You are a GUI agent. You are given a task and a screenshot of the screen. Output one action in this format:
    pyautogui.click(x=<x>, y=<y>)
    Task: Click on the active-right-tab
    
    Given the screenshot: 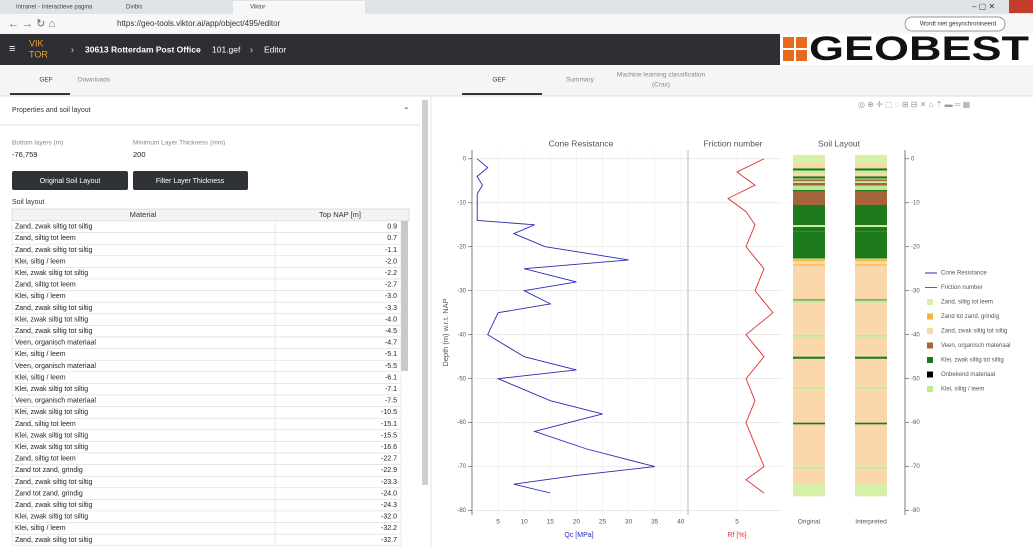 What is the action you would take?
    pyautogui.click(x=502, y=94)
    